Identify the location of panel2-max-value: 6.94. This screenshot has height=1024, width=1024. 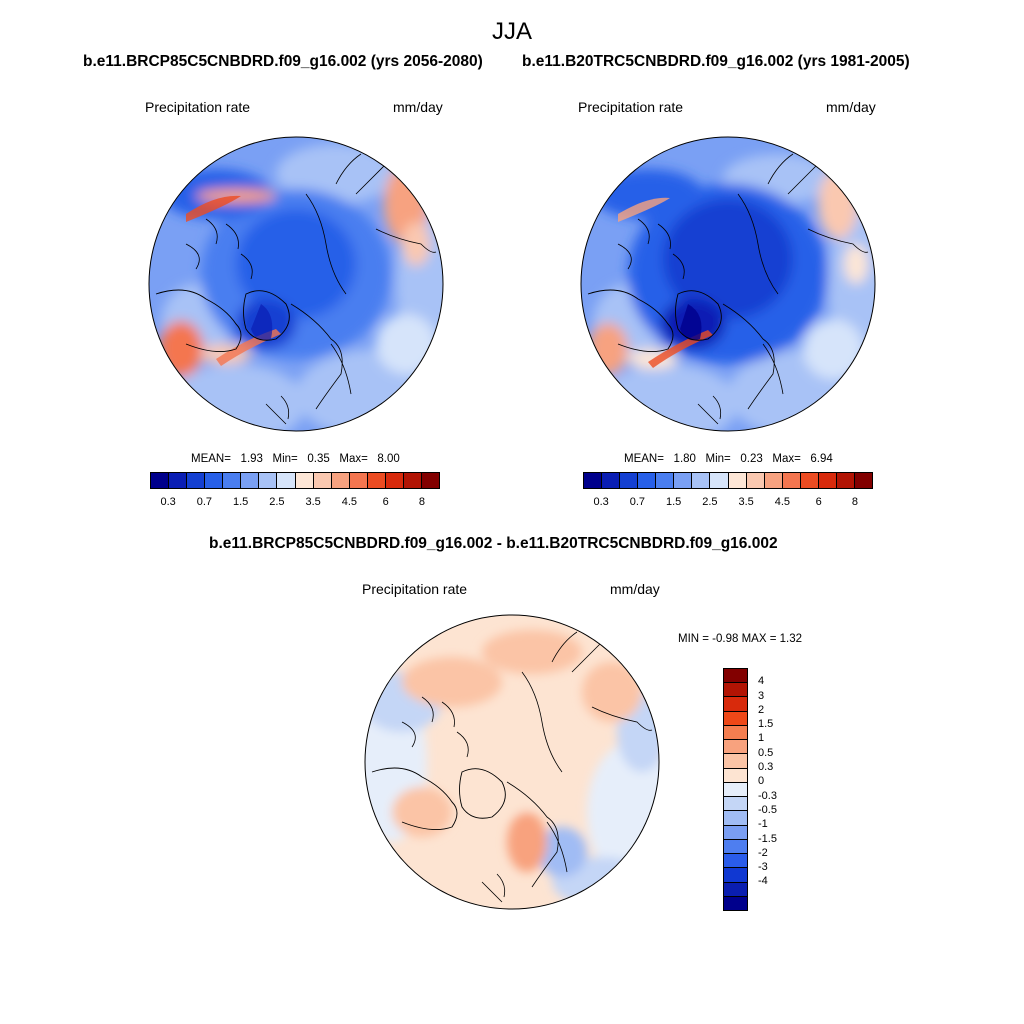
(821, 459).